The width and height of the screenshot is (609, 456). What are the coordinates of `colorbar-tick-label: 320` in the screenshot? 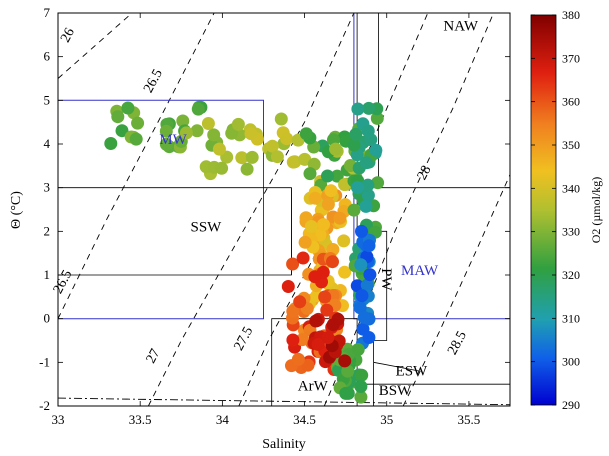 It's located at (571, 275).